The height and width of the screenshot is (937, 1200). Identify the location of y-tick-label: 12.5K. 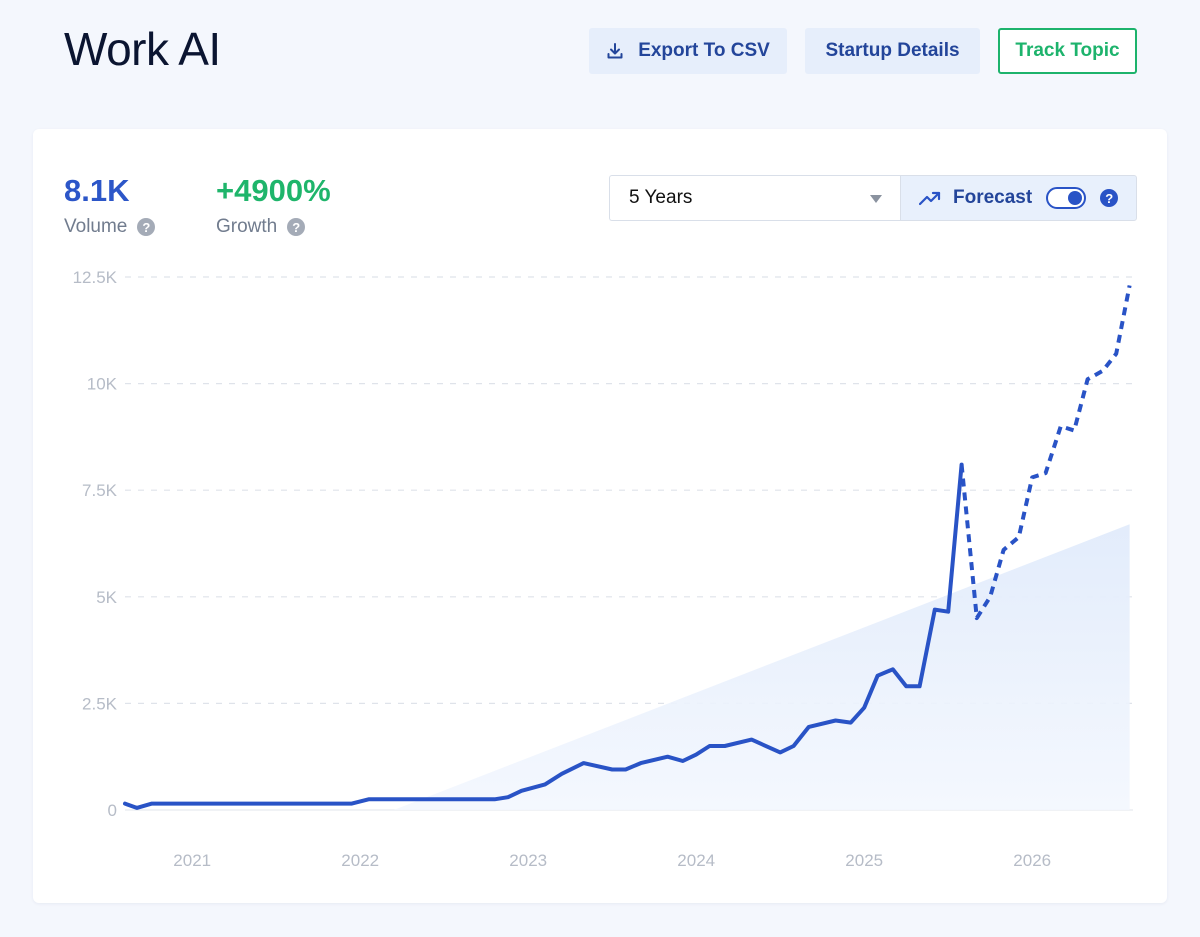
(95, 277).